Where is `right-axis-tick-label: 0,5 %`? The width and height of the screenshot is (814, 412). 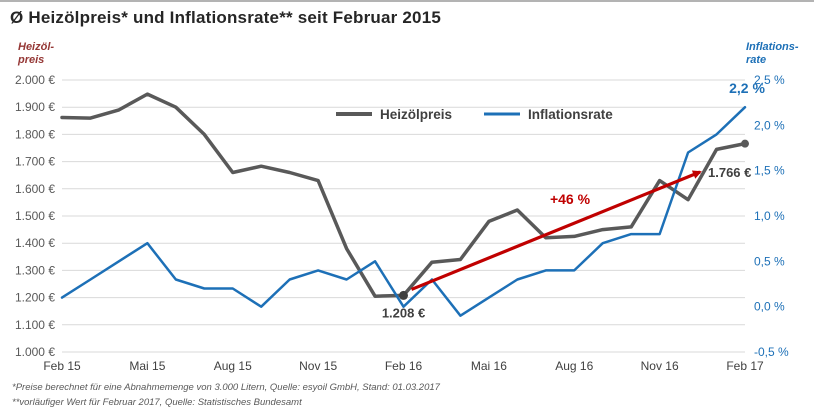
right-axis-tick-label: 0,5 % is located at coordinates (769, 261).